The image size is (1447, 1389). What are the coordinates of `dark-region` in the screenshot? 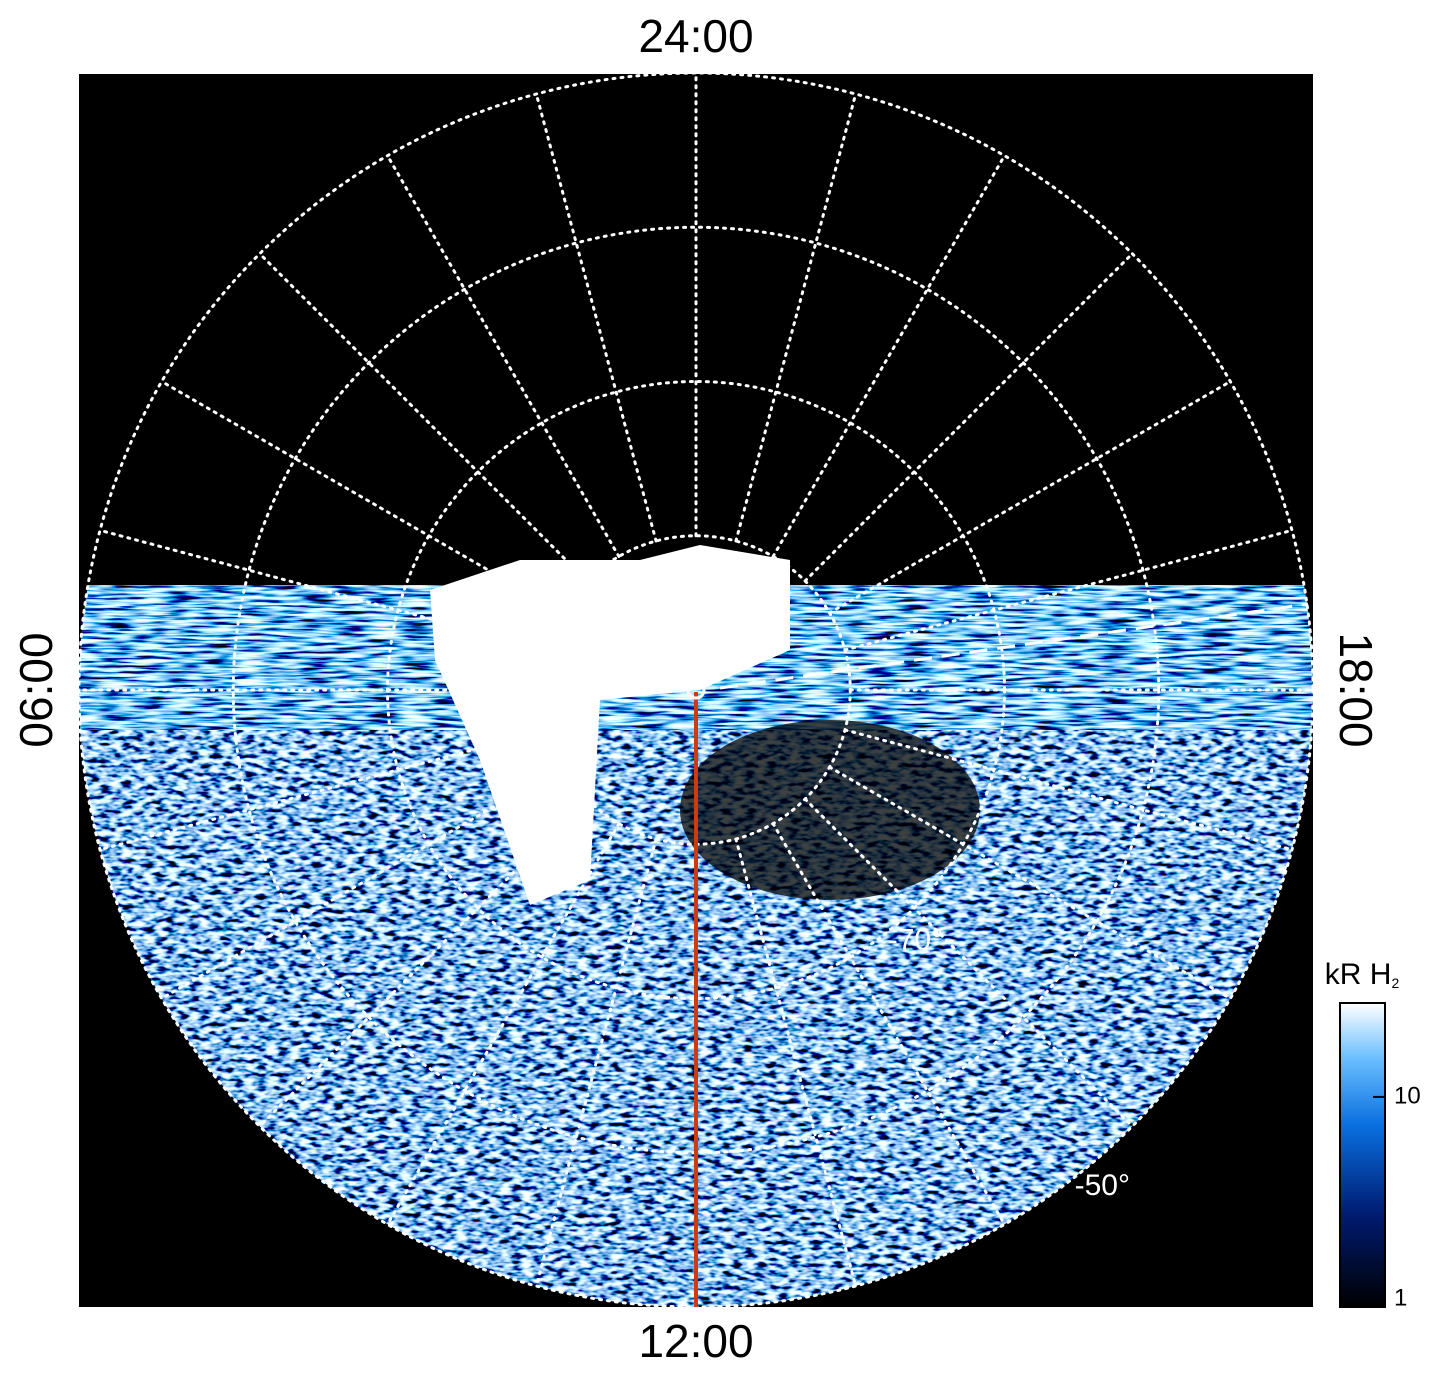 It's located at (830, 810).